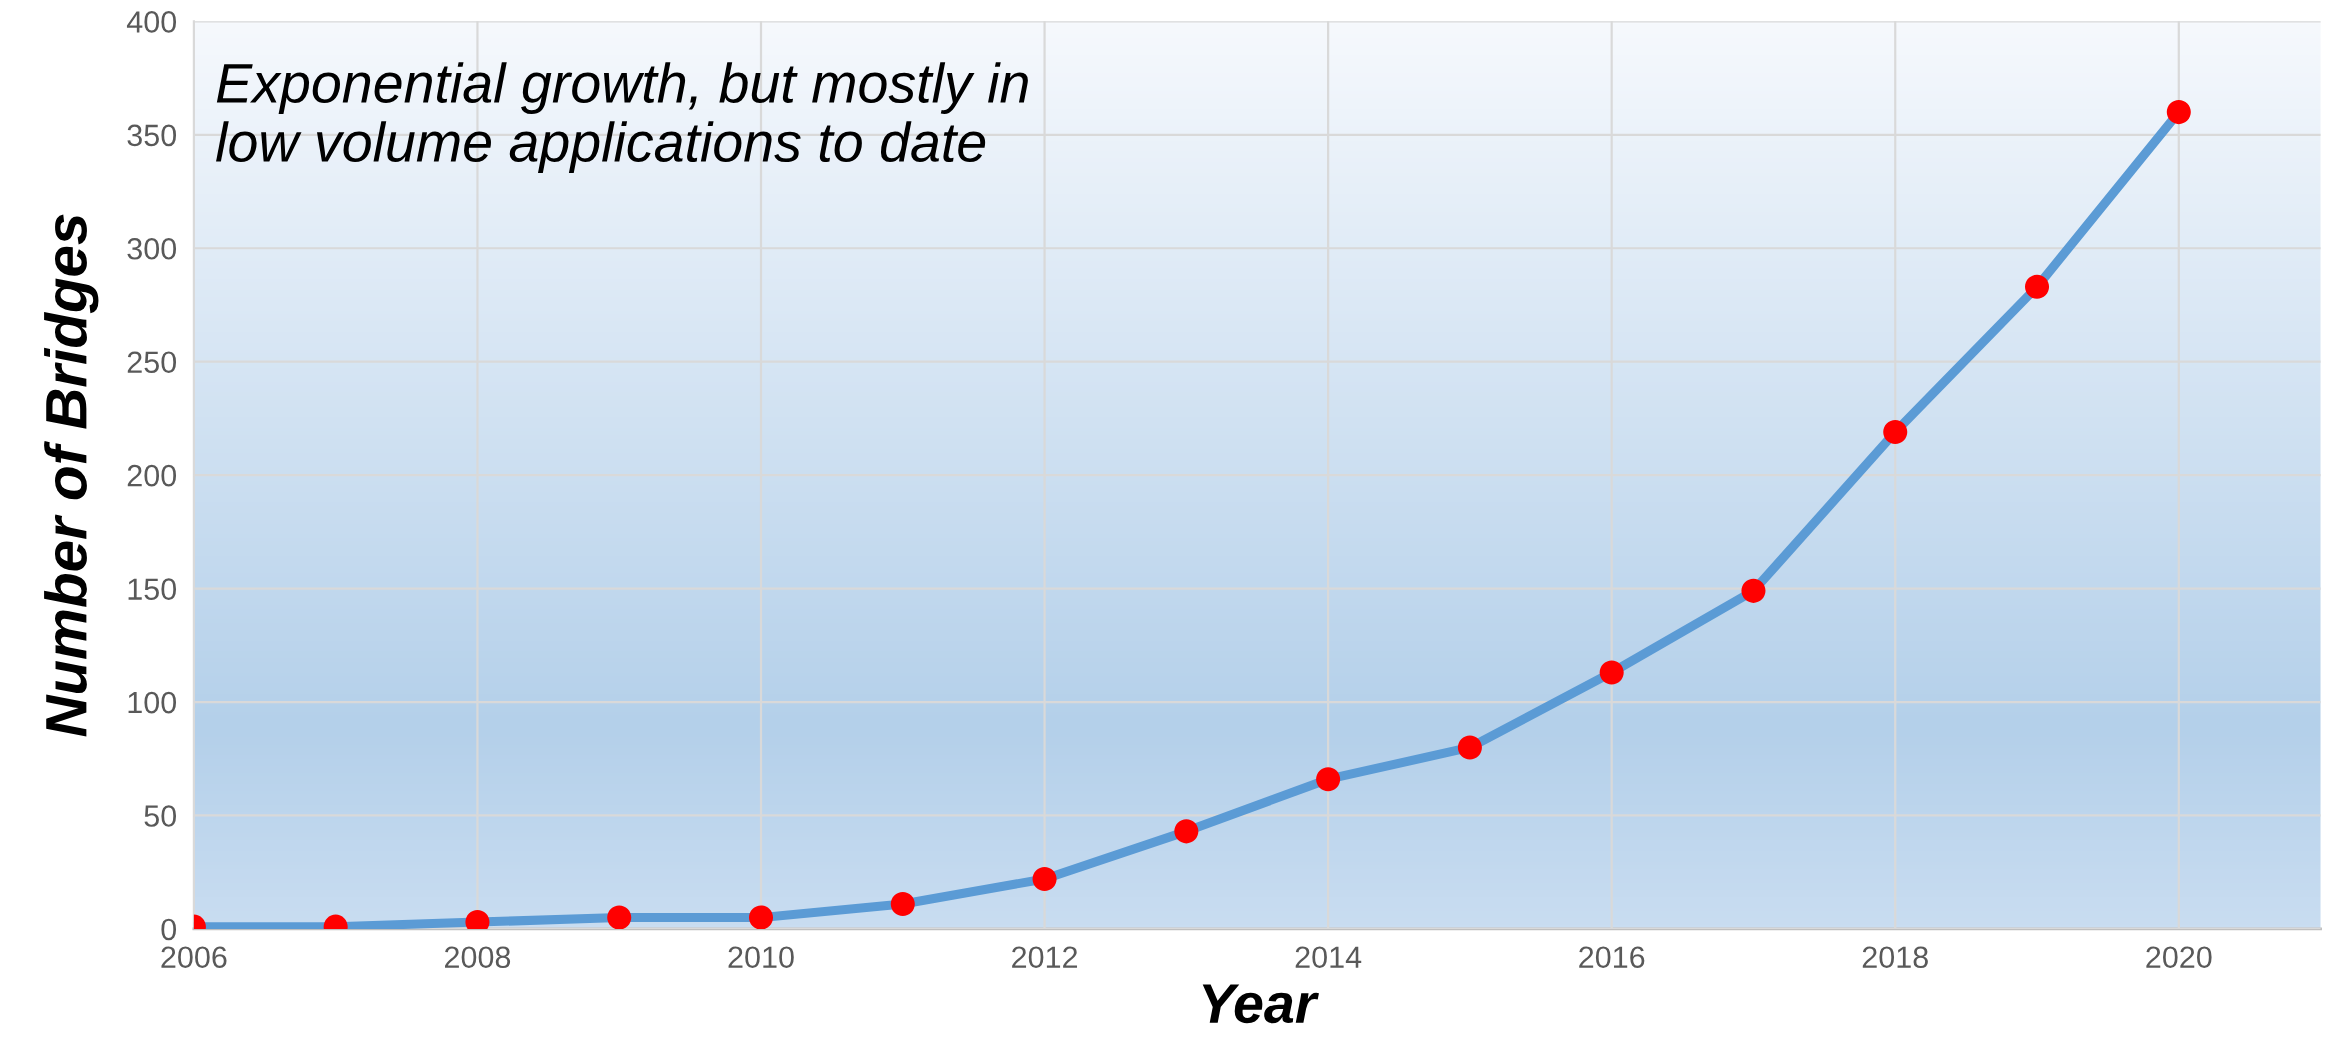 Image resolution: width=2336 pixels, height=1052 pixels. What do you see at coordinates (1895, 957) in the screenshot?
I see `x-tick-label: 2018` at bounding box center [1895, 957].